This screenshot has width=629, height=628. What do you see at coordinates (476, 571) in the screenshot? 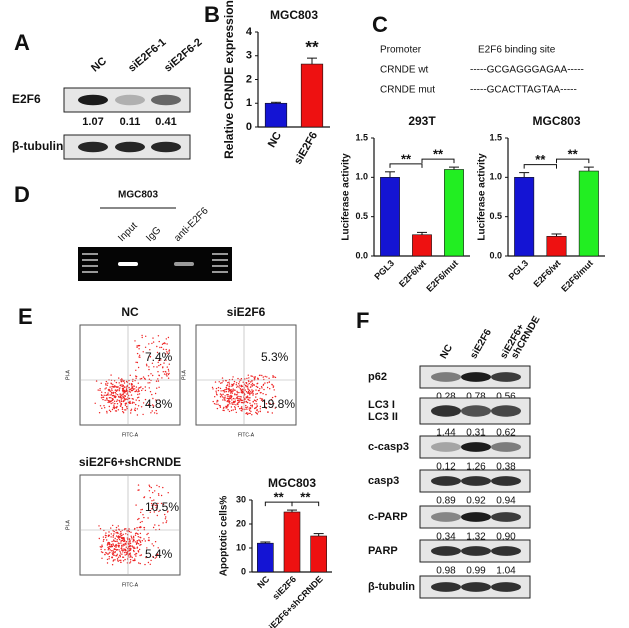
I see `quantification: 0.99` at bounding box center [476, 571].